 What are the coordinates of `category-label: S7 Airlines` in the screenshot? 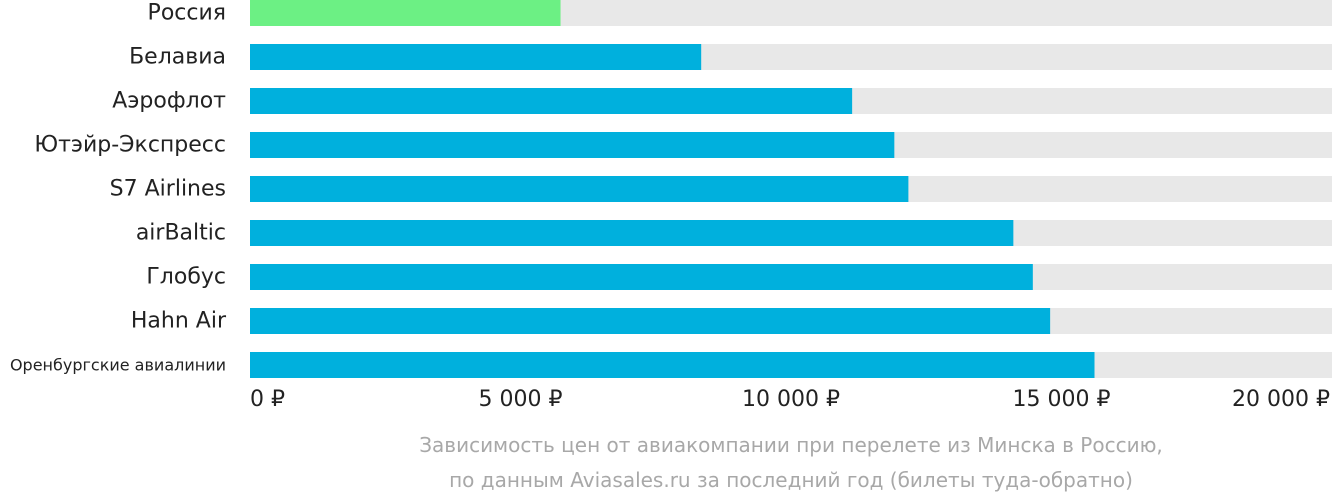 It's located at (168, 189).